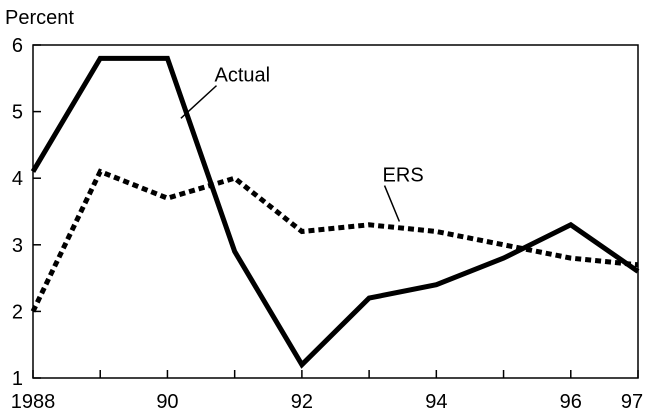 The image size is (650, 417). What do you see at coordinates (403, 176) in the screenshot?
I see `annotation-label-ers: ERS` at bounding box center [403, 176].